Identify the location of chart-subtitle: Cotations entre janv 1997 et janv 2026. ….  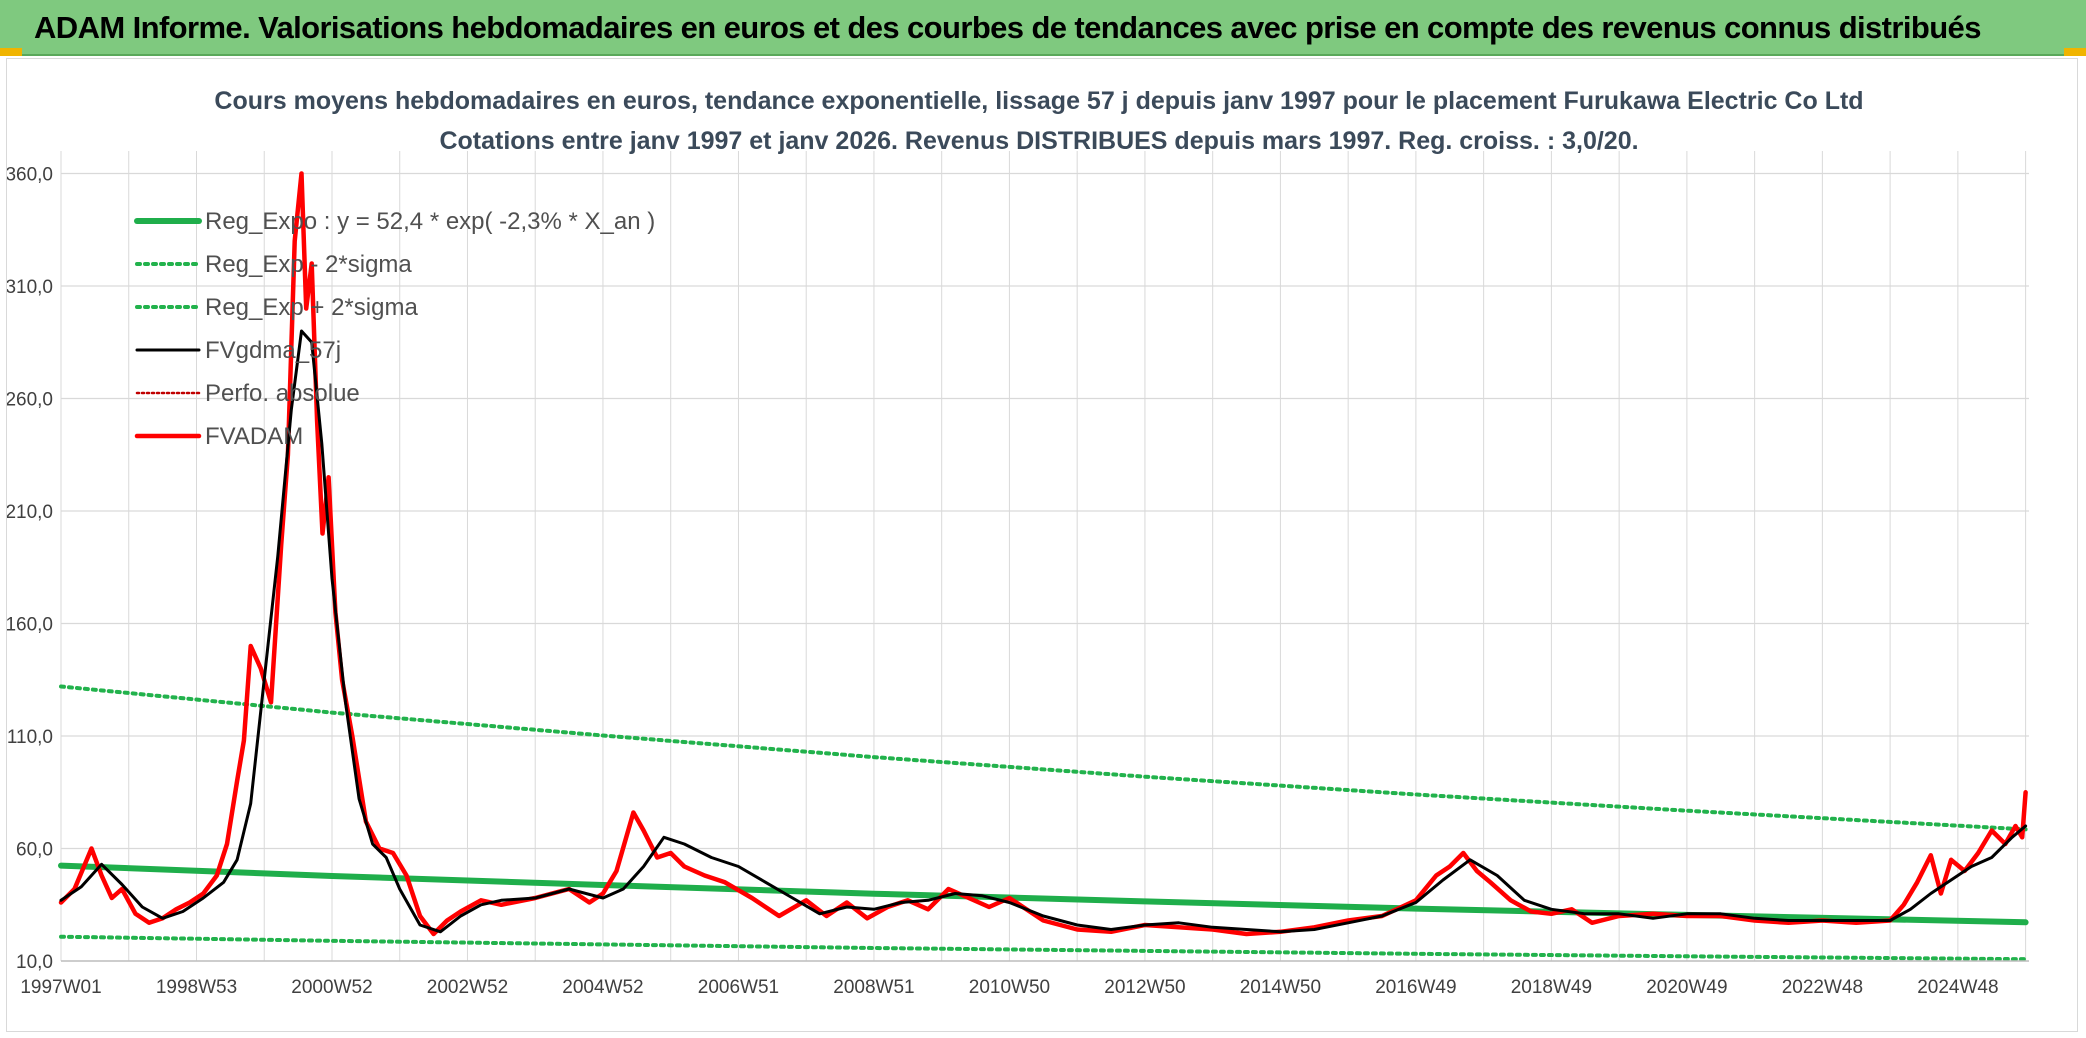
(1038, 141).